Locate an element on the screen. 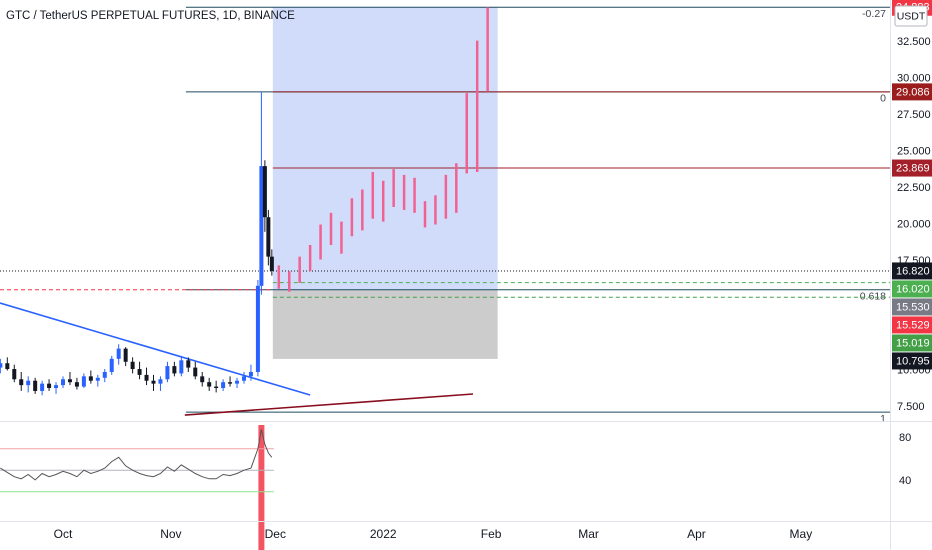 This screenshot has width=932, height=550. y-tick-label: 27.500 is located at coordinates (914, 115).